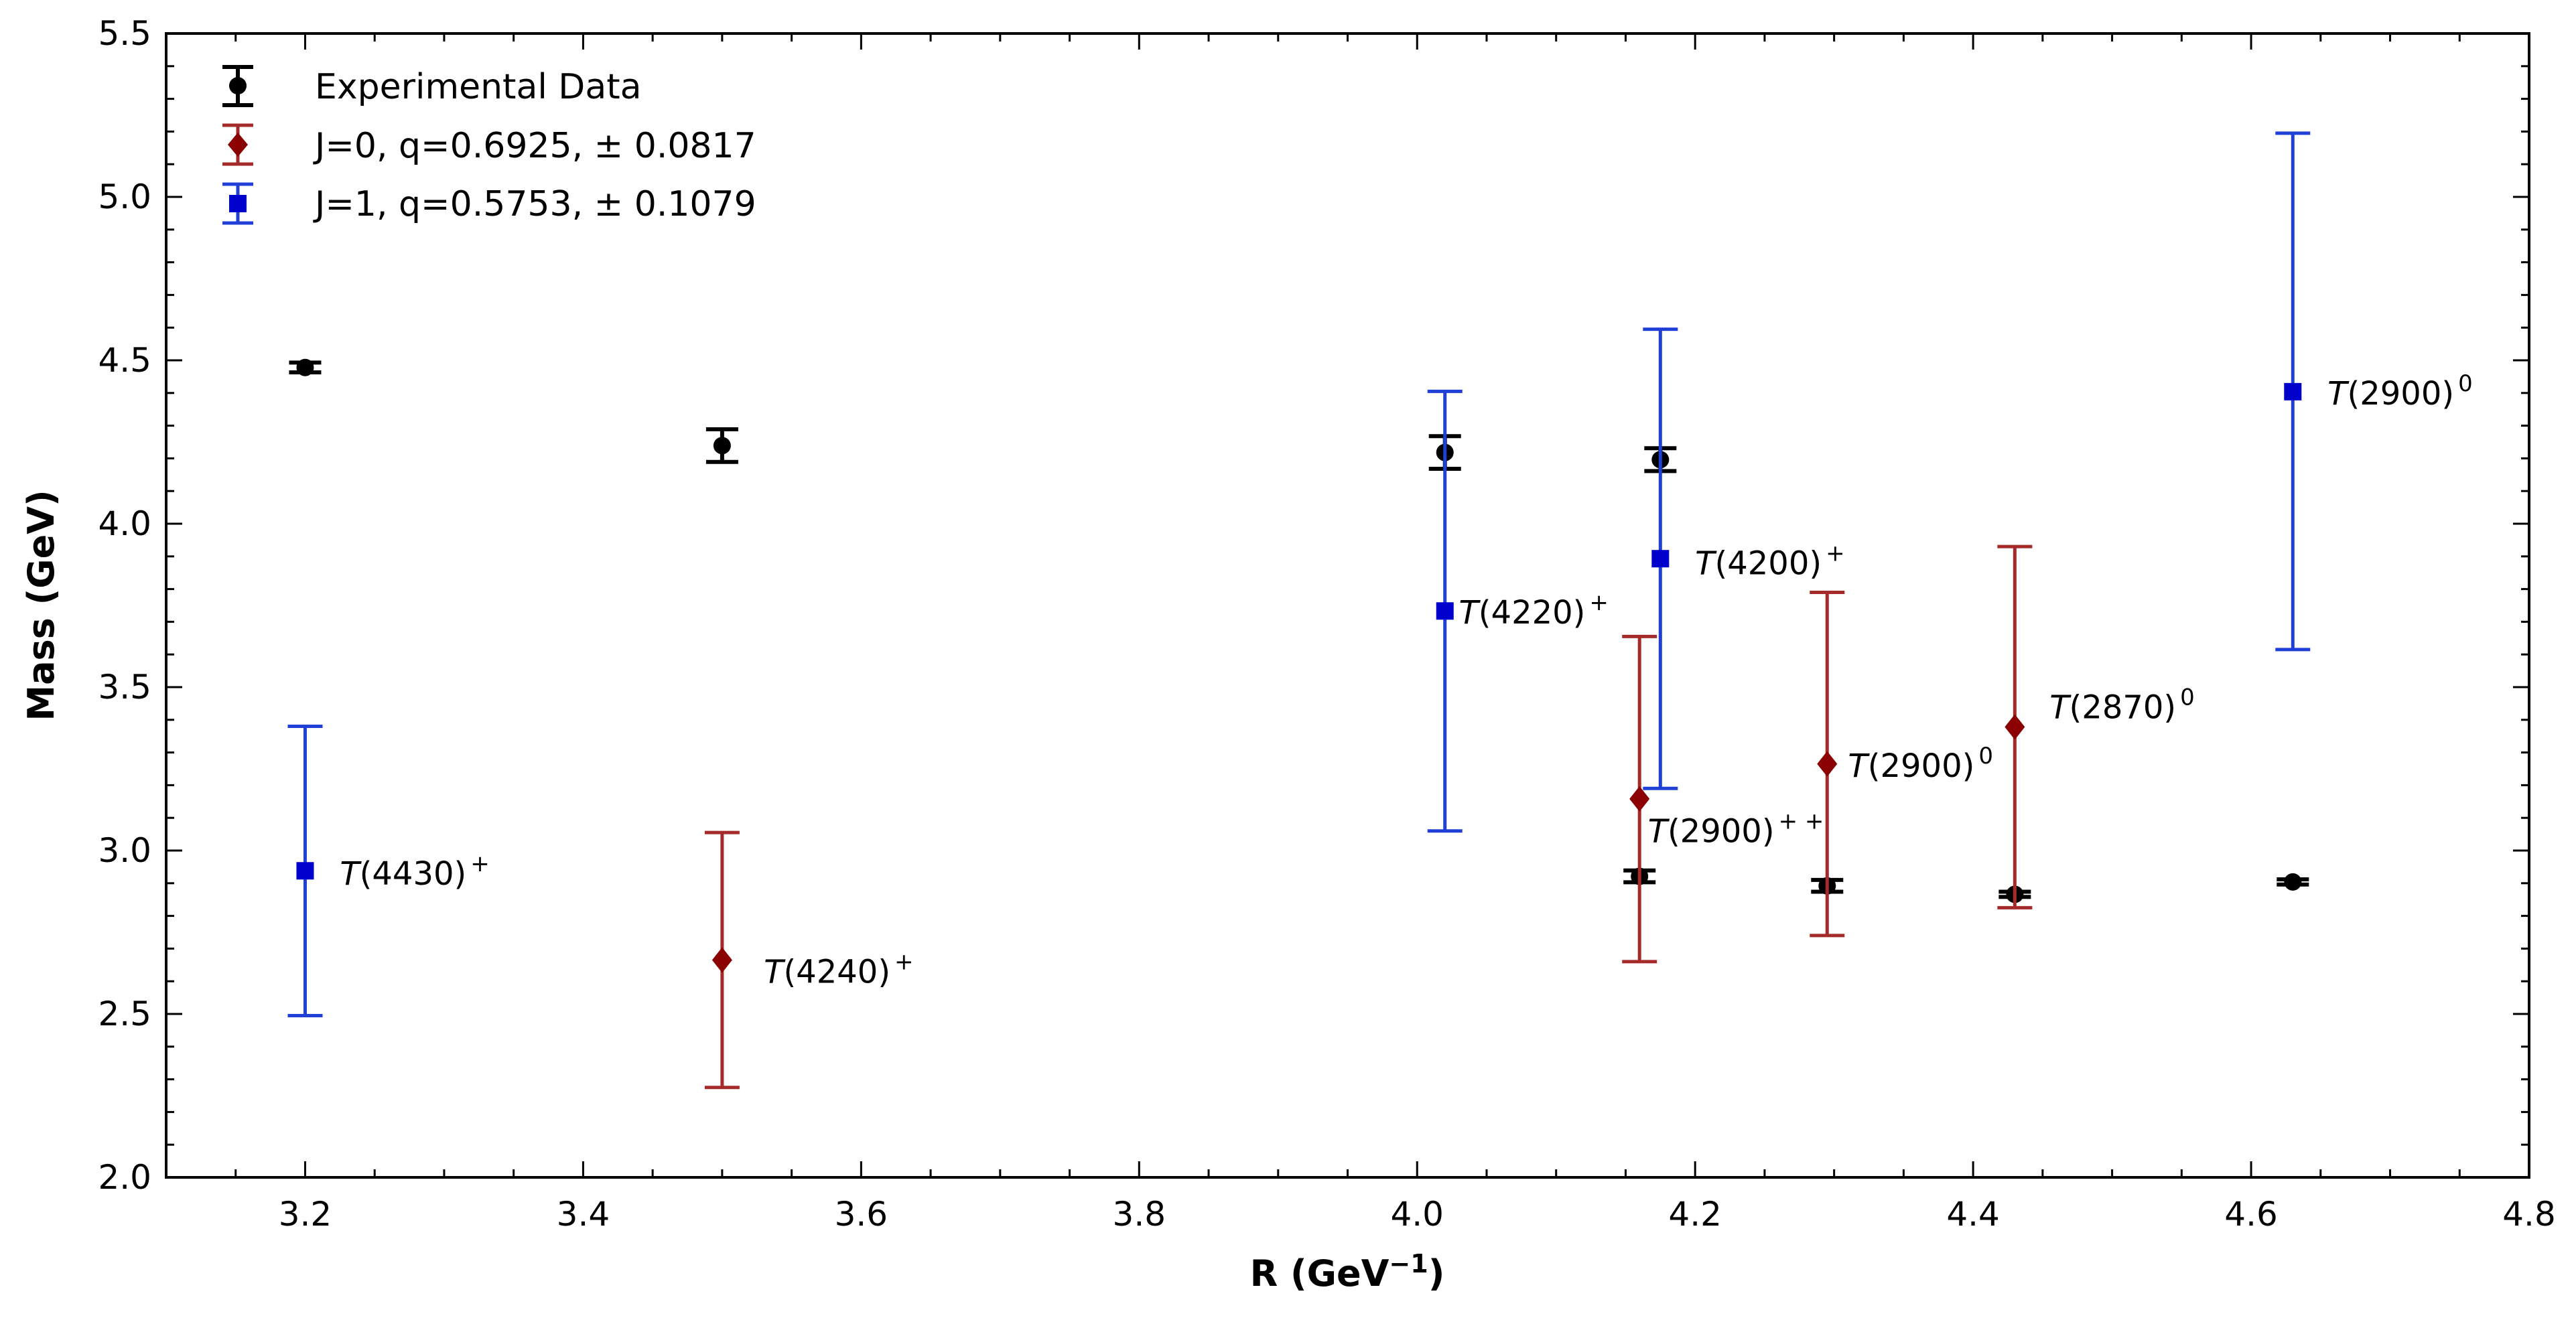  I want to click on x-tick-label: 4.8, so click(2529, 1214).